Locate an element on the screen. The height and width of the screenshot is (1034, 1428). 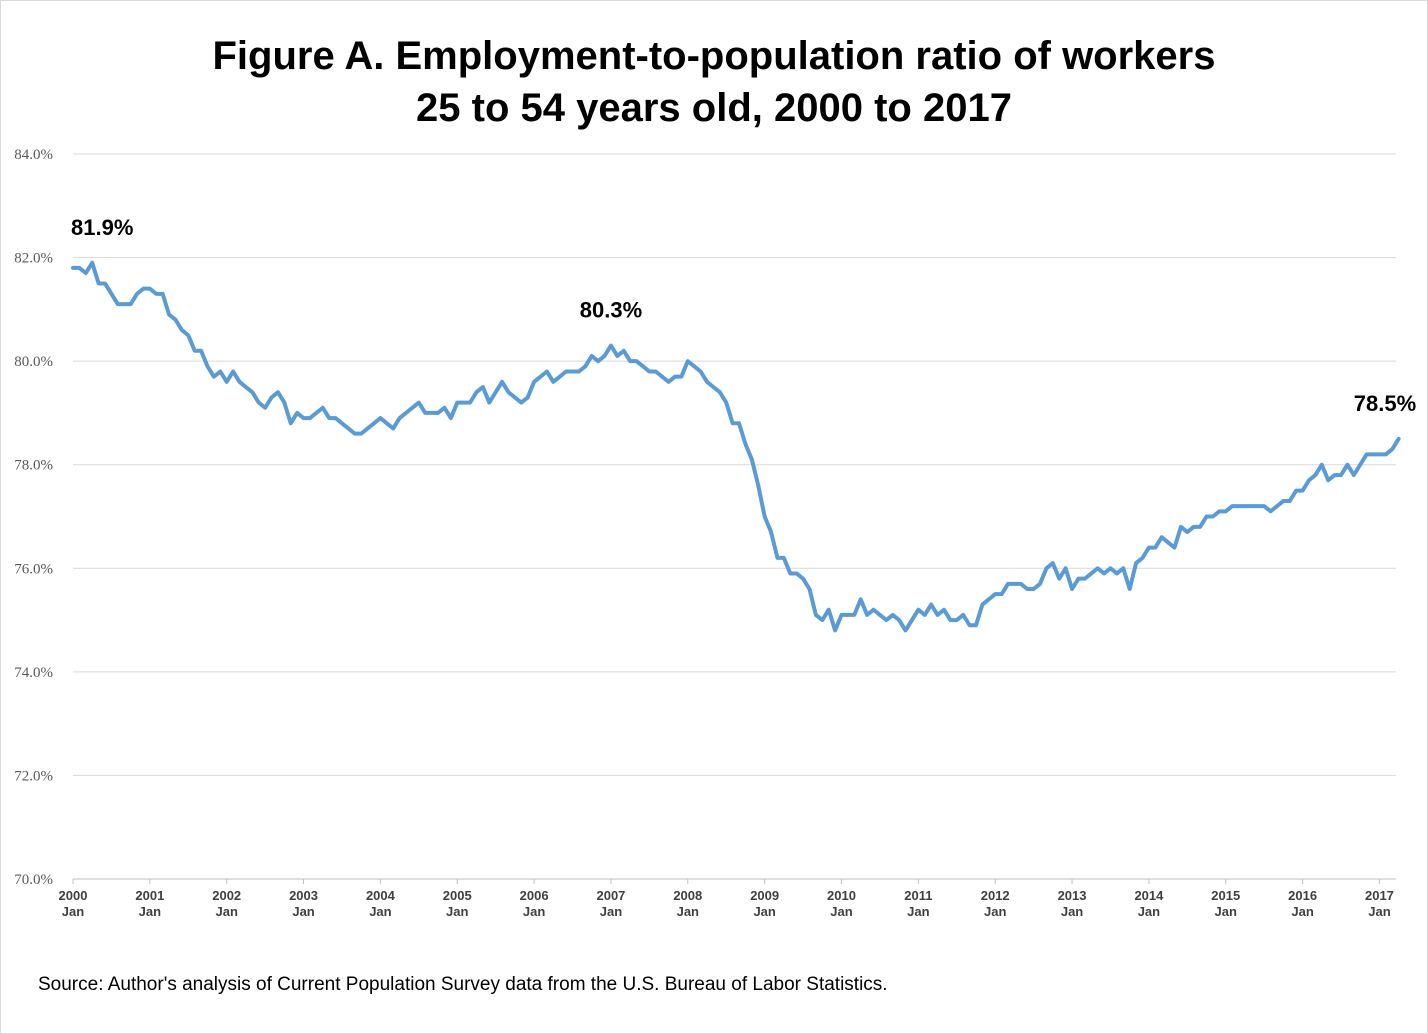
data-label: 80.3% is located at coordinates (611, 310).